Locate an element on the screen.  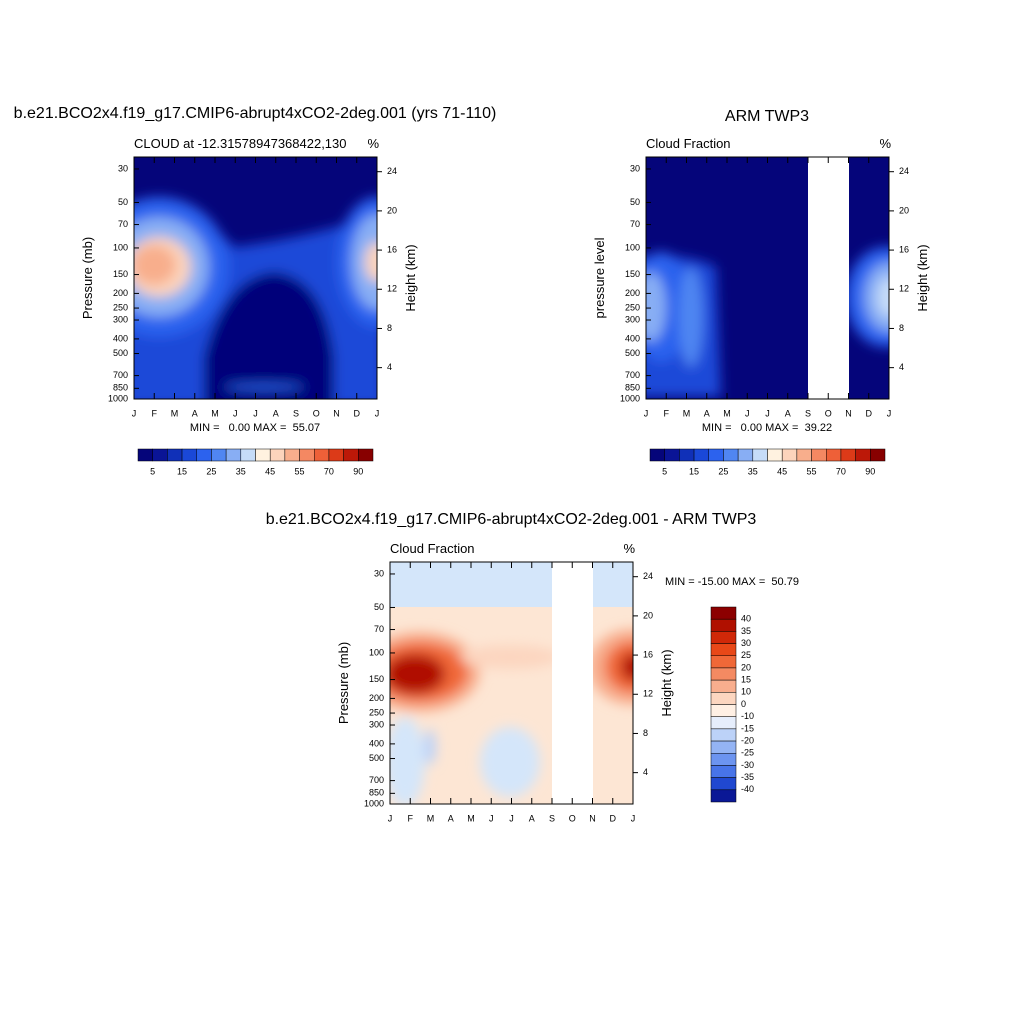
colorbar-label: 5 is located at coordinates (664, 471).